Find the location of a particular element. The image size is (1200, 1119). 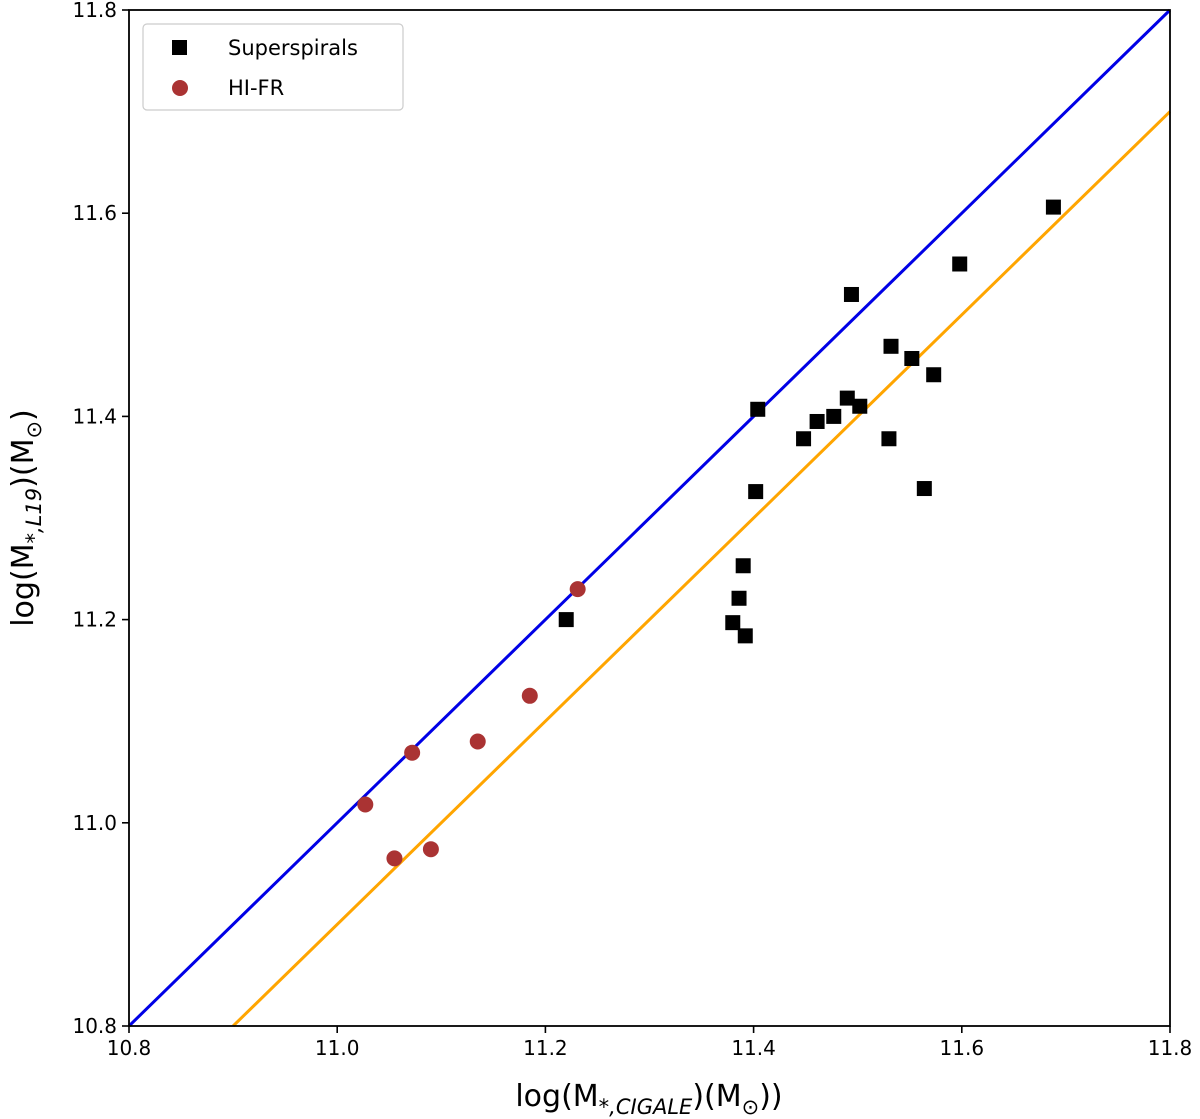

legend-box is located at coordinates (273, 67).